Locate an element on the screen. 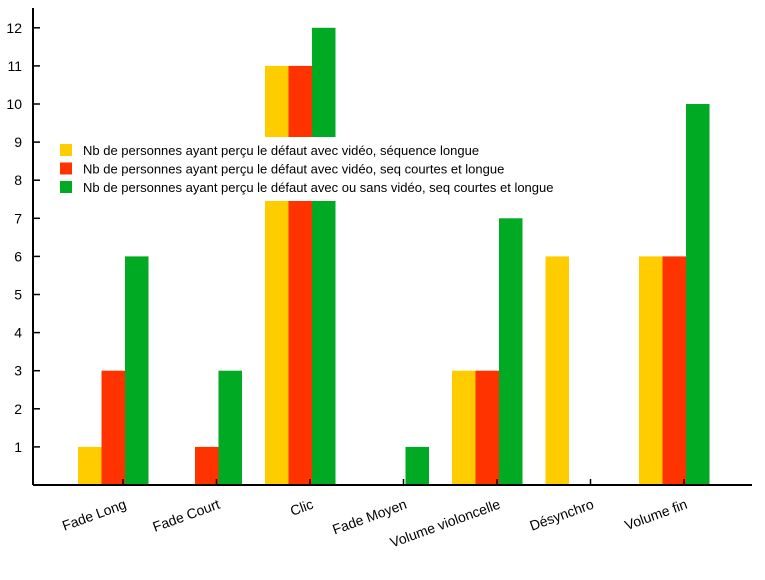 The image size is (765, 580). y-tick-label: 4 is located at coordinates (18, 333).